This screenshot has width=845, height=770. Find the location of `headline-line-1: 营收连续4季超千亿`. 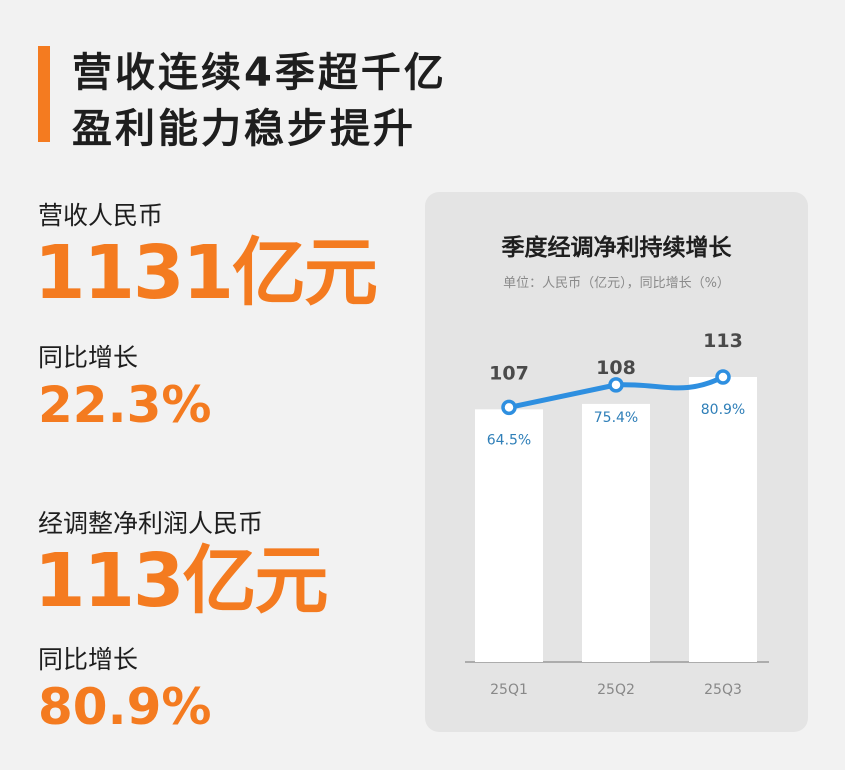

headline-line-1: 营收连续4季超千亿 is located at coordinates (259, 73).